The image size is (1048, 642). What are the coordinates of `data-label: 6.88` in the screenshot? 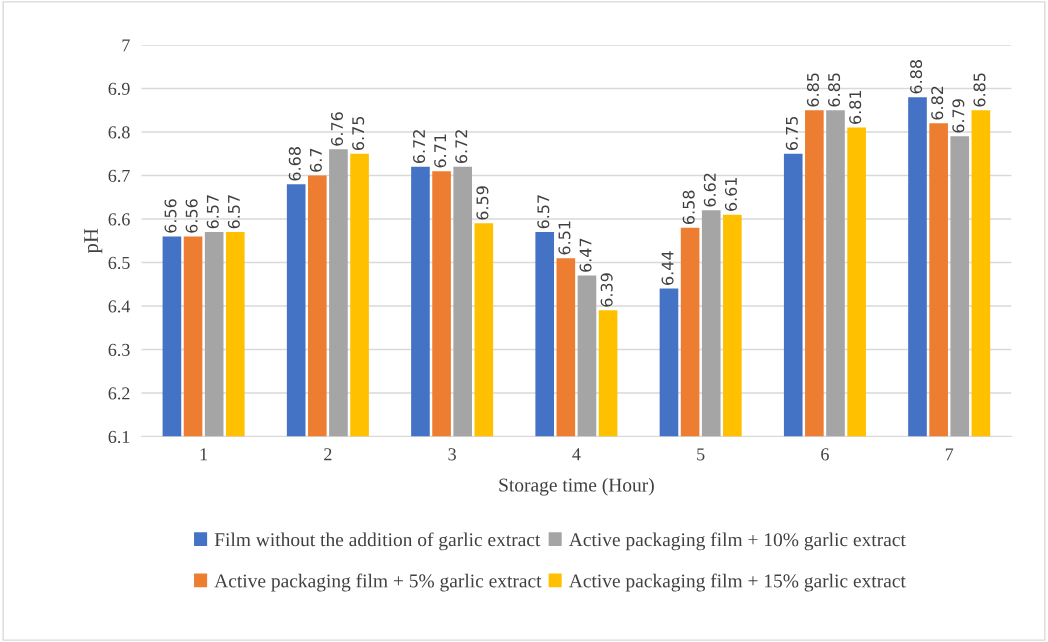 It's located at (916, 77).